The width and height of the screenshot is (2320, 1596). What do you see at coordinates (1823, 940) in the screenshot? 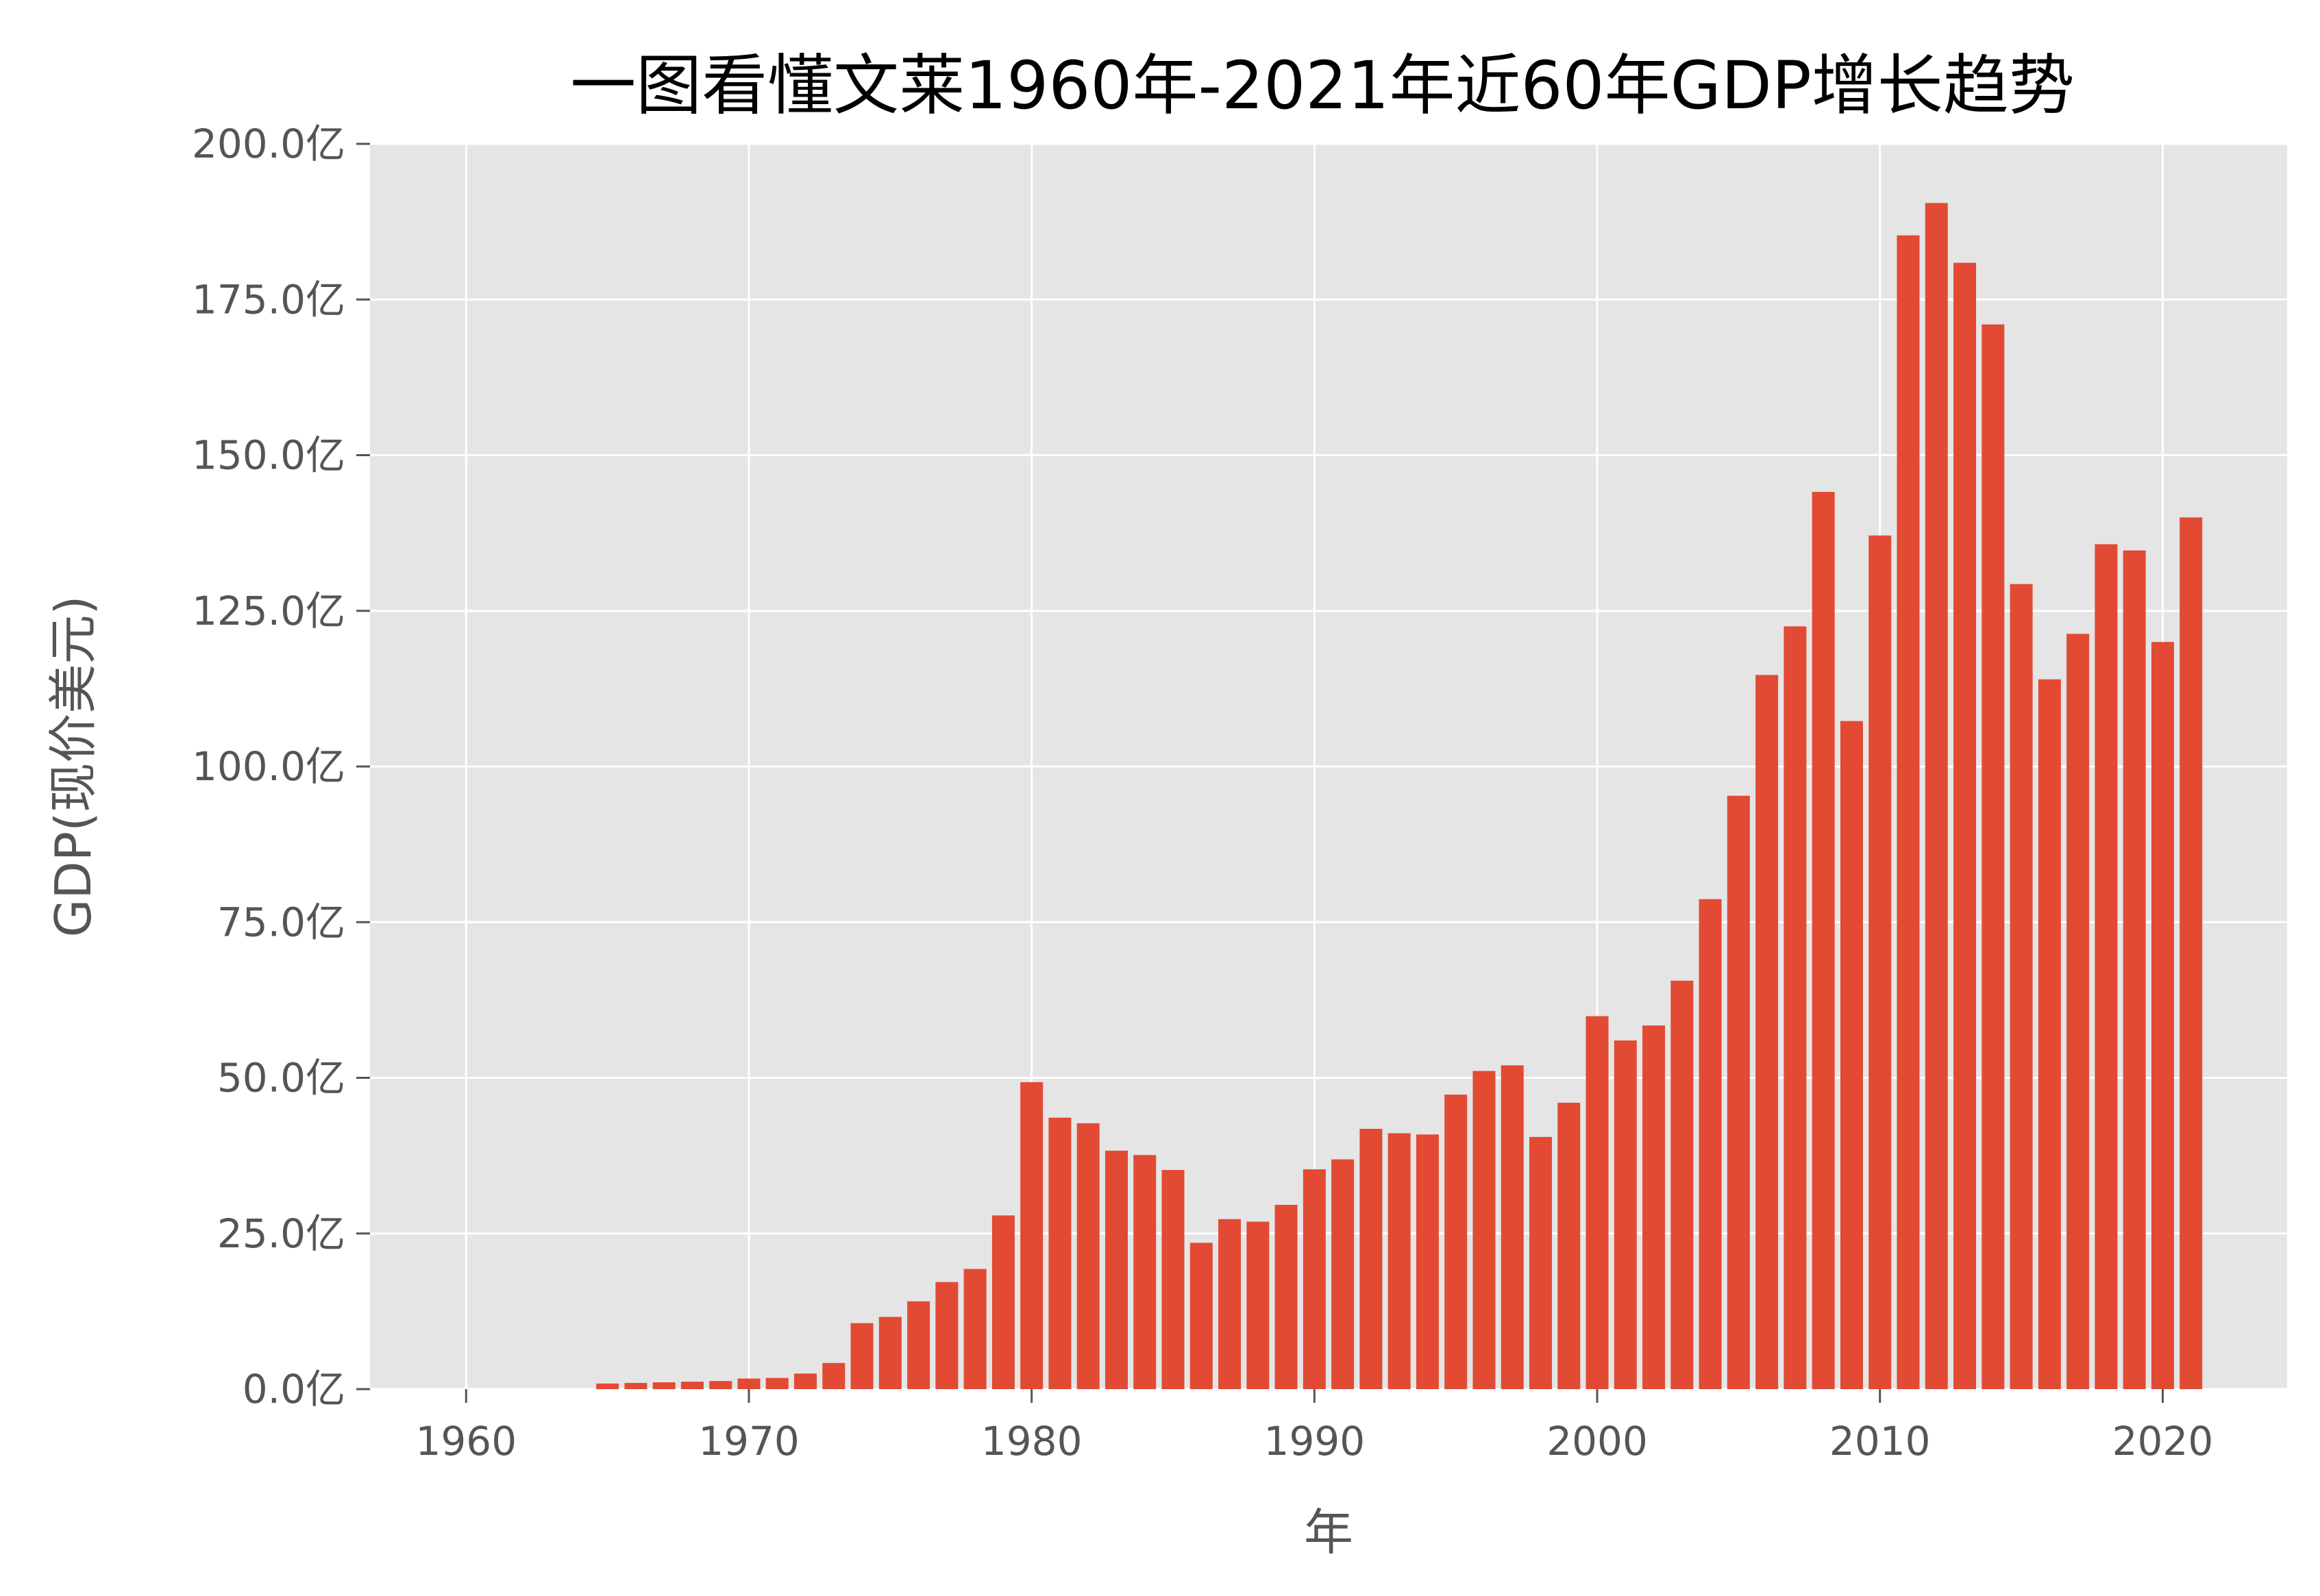
I see `bar-2008` at bounding box center [1823, 940].